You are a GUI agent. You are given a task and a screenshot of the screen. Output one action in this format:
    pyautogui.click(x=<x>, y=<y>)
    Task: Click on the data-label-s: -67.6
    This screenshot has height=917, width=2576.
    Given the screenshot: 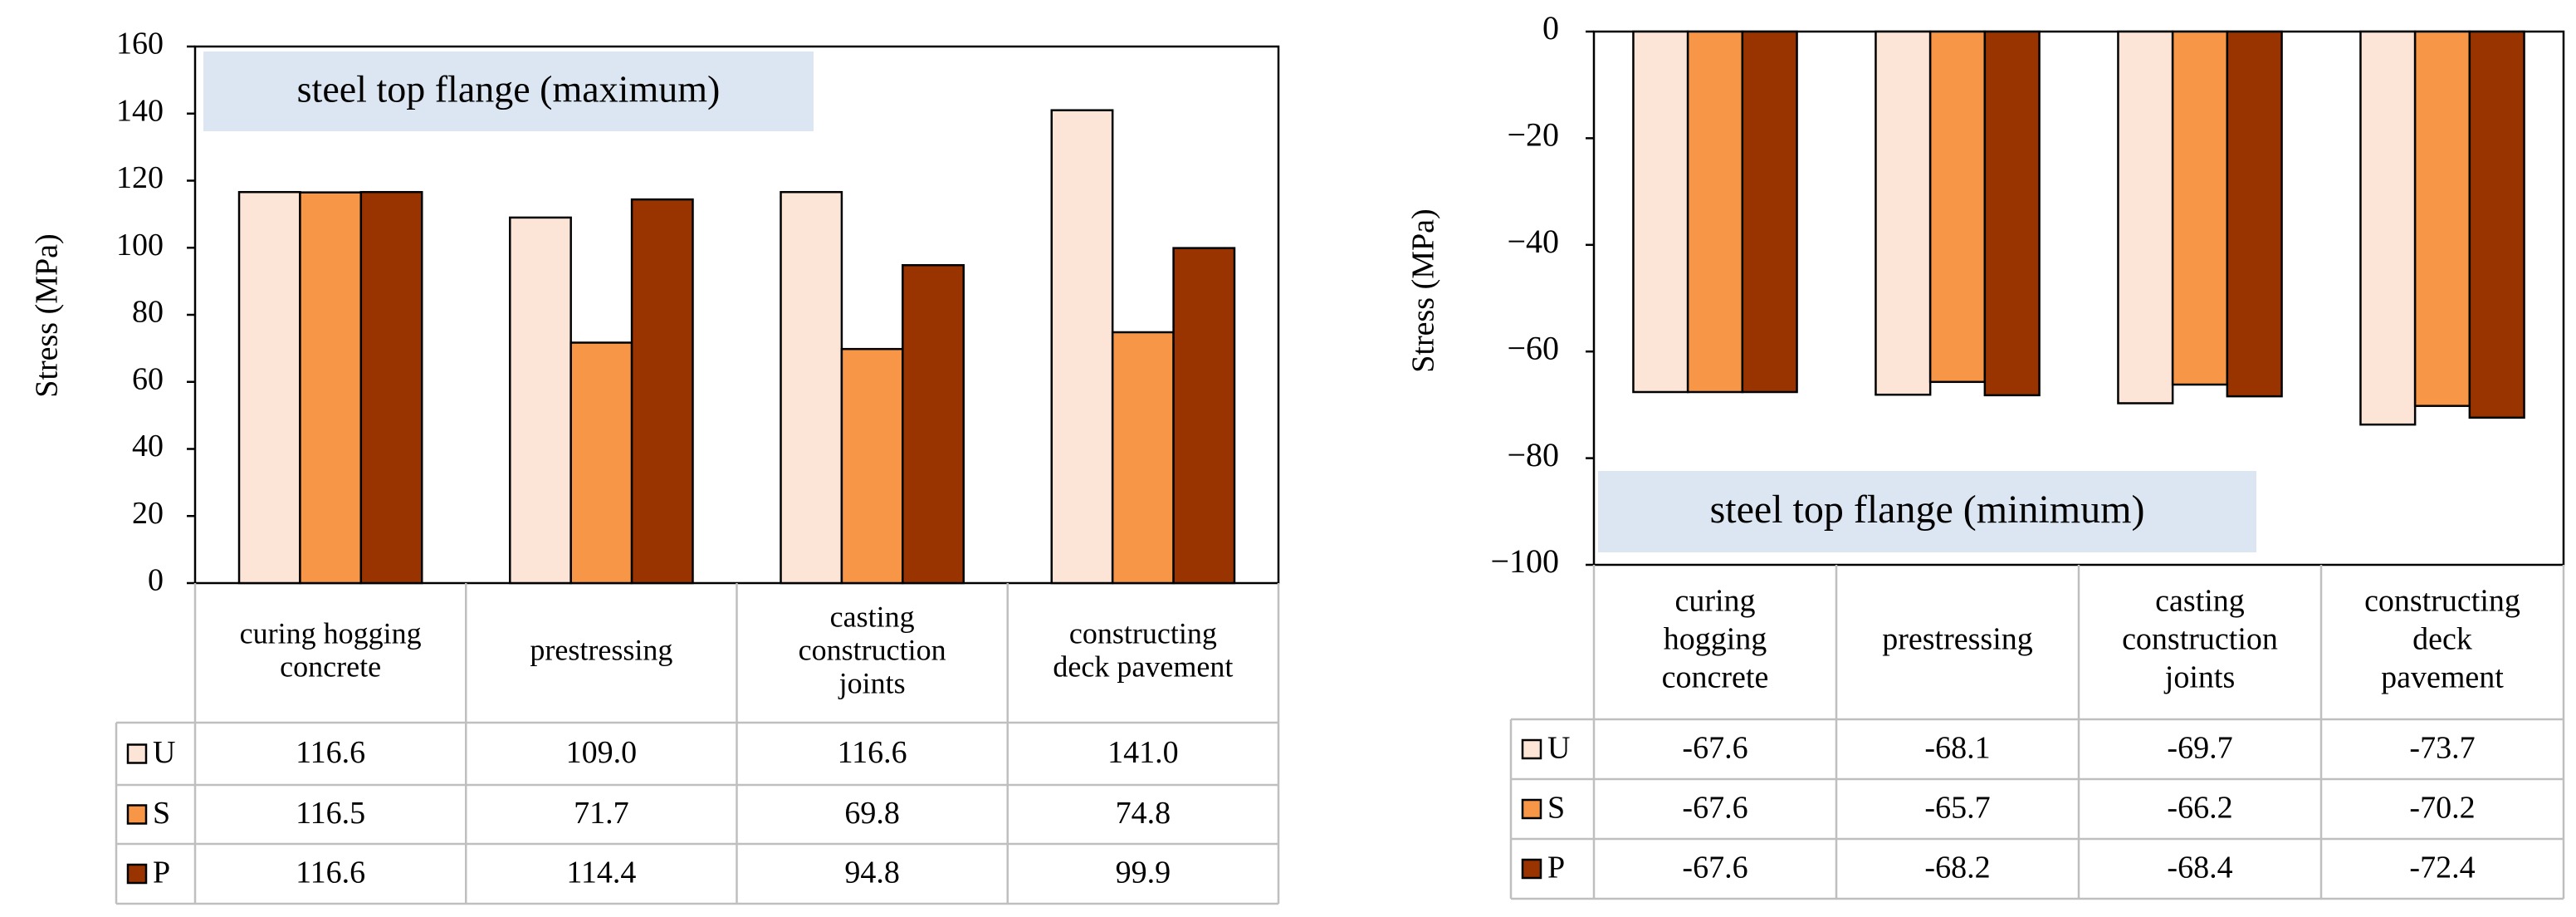 What is the action you would take?
    pyautogui.click(x=1714, y=808)
    